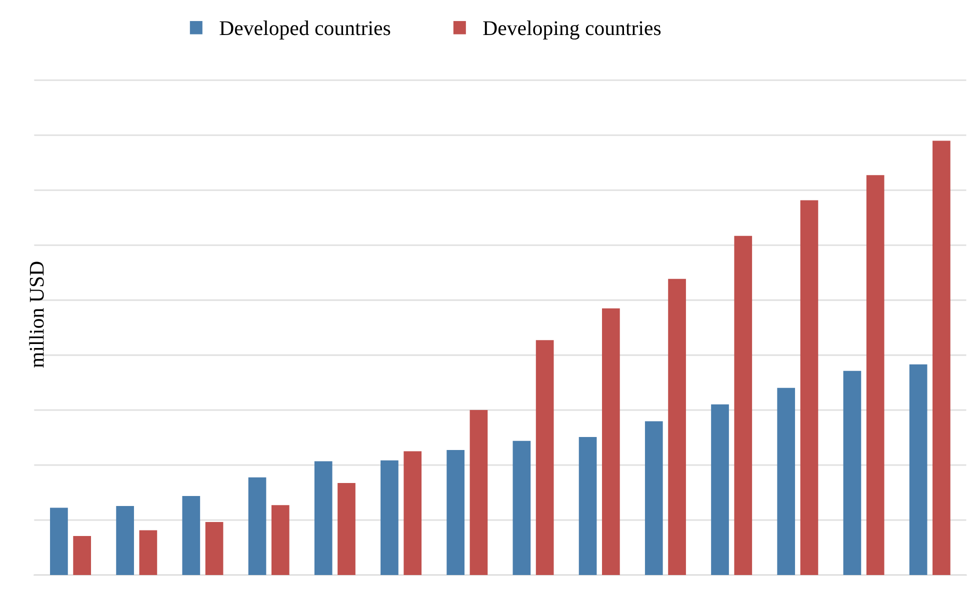 Image resolution: width=976 pixels, height=599 pixels. What do you see at coordinates (572, 30) in the screenshot?
I see `legend-label: Developing countries` at bounding box center [572, 30].